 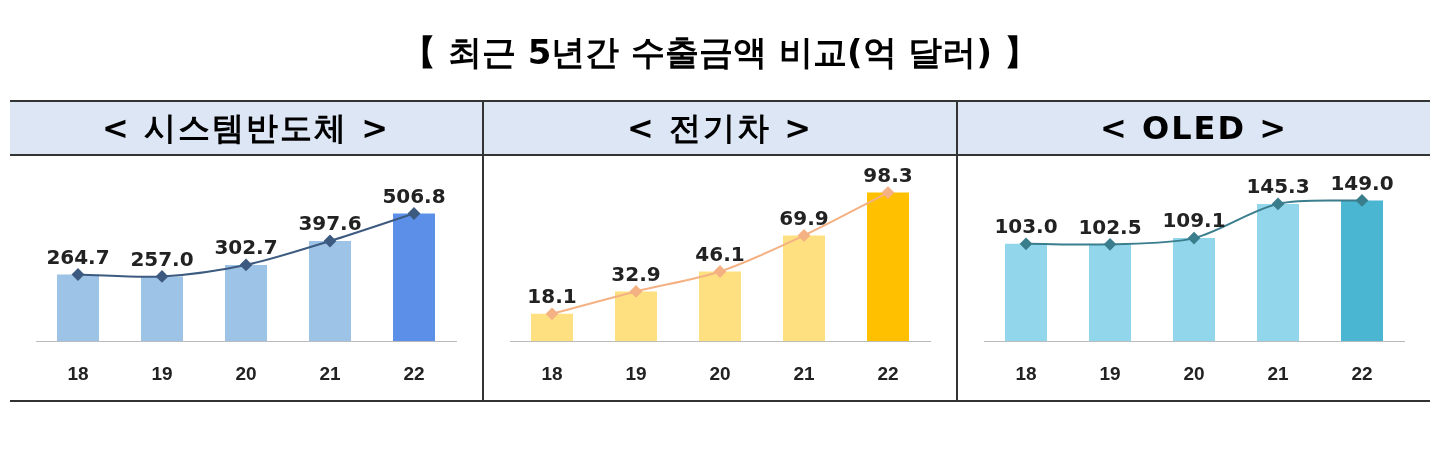 I want to click on chart-title: < OLED >, so click(x=1194, y=129).